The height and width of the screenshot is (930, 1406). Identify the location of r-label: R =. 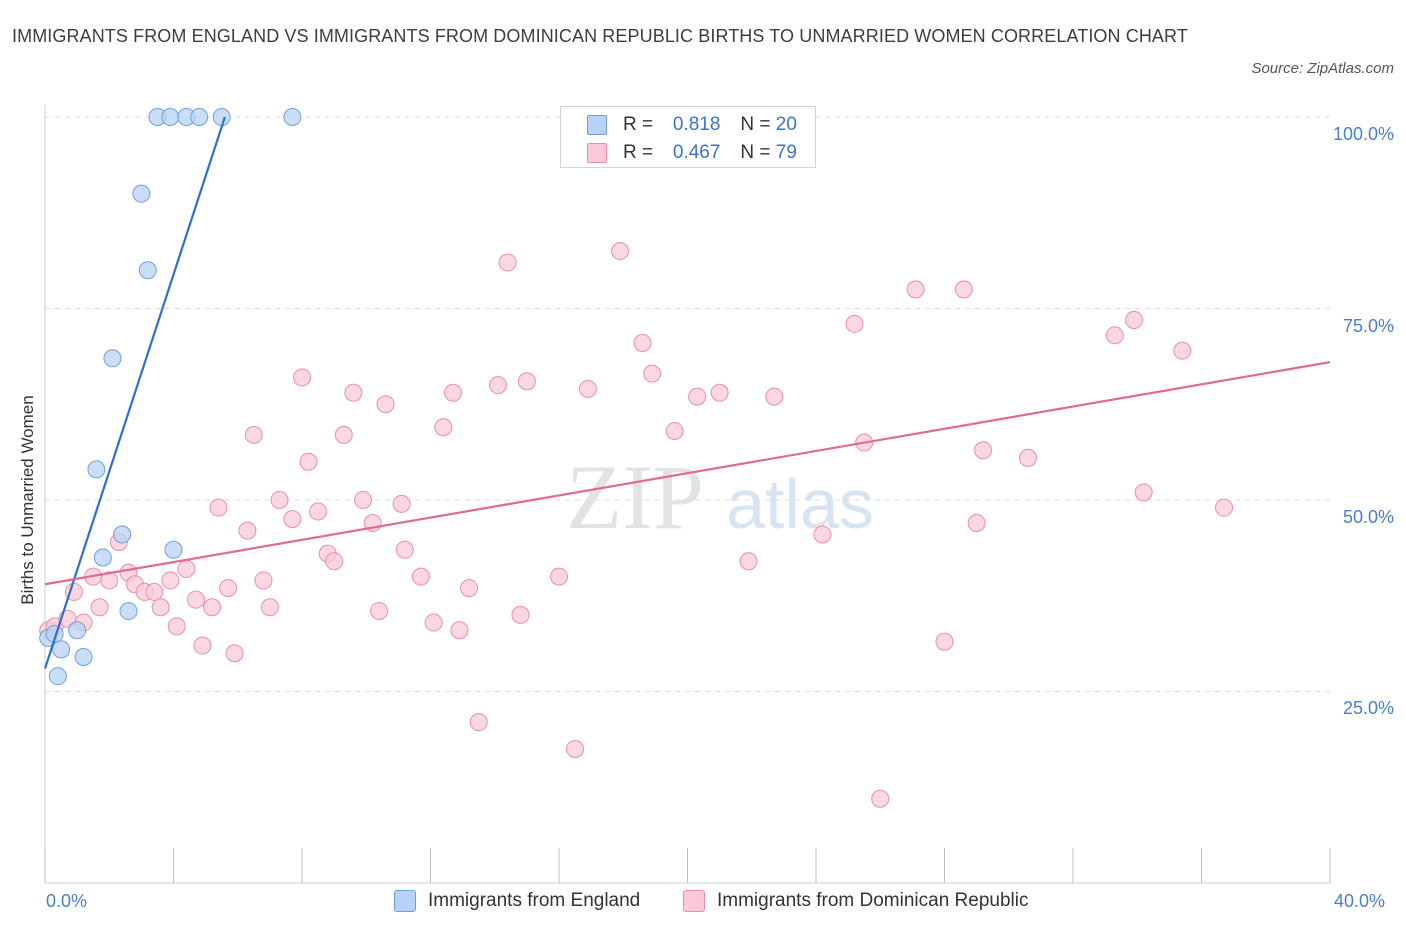
(638, 124).